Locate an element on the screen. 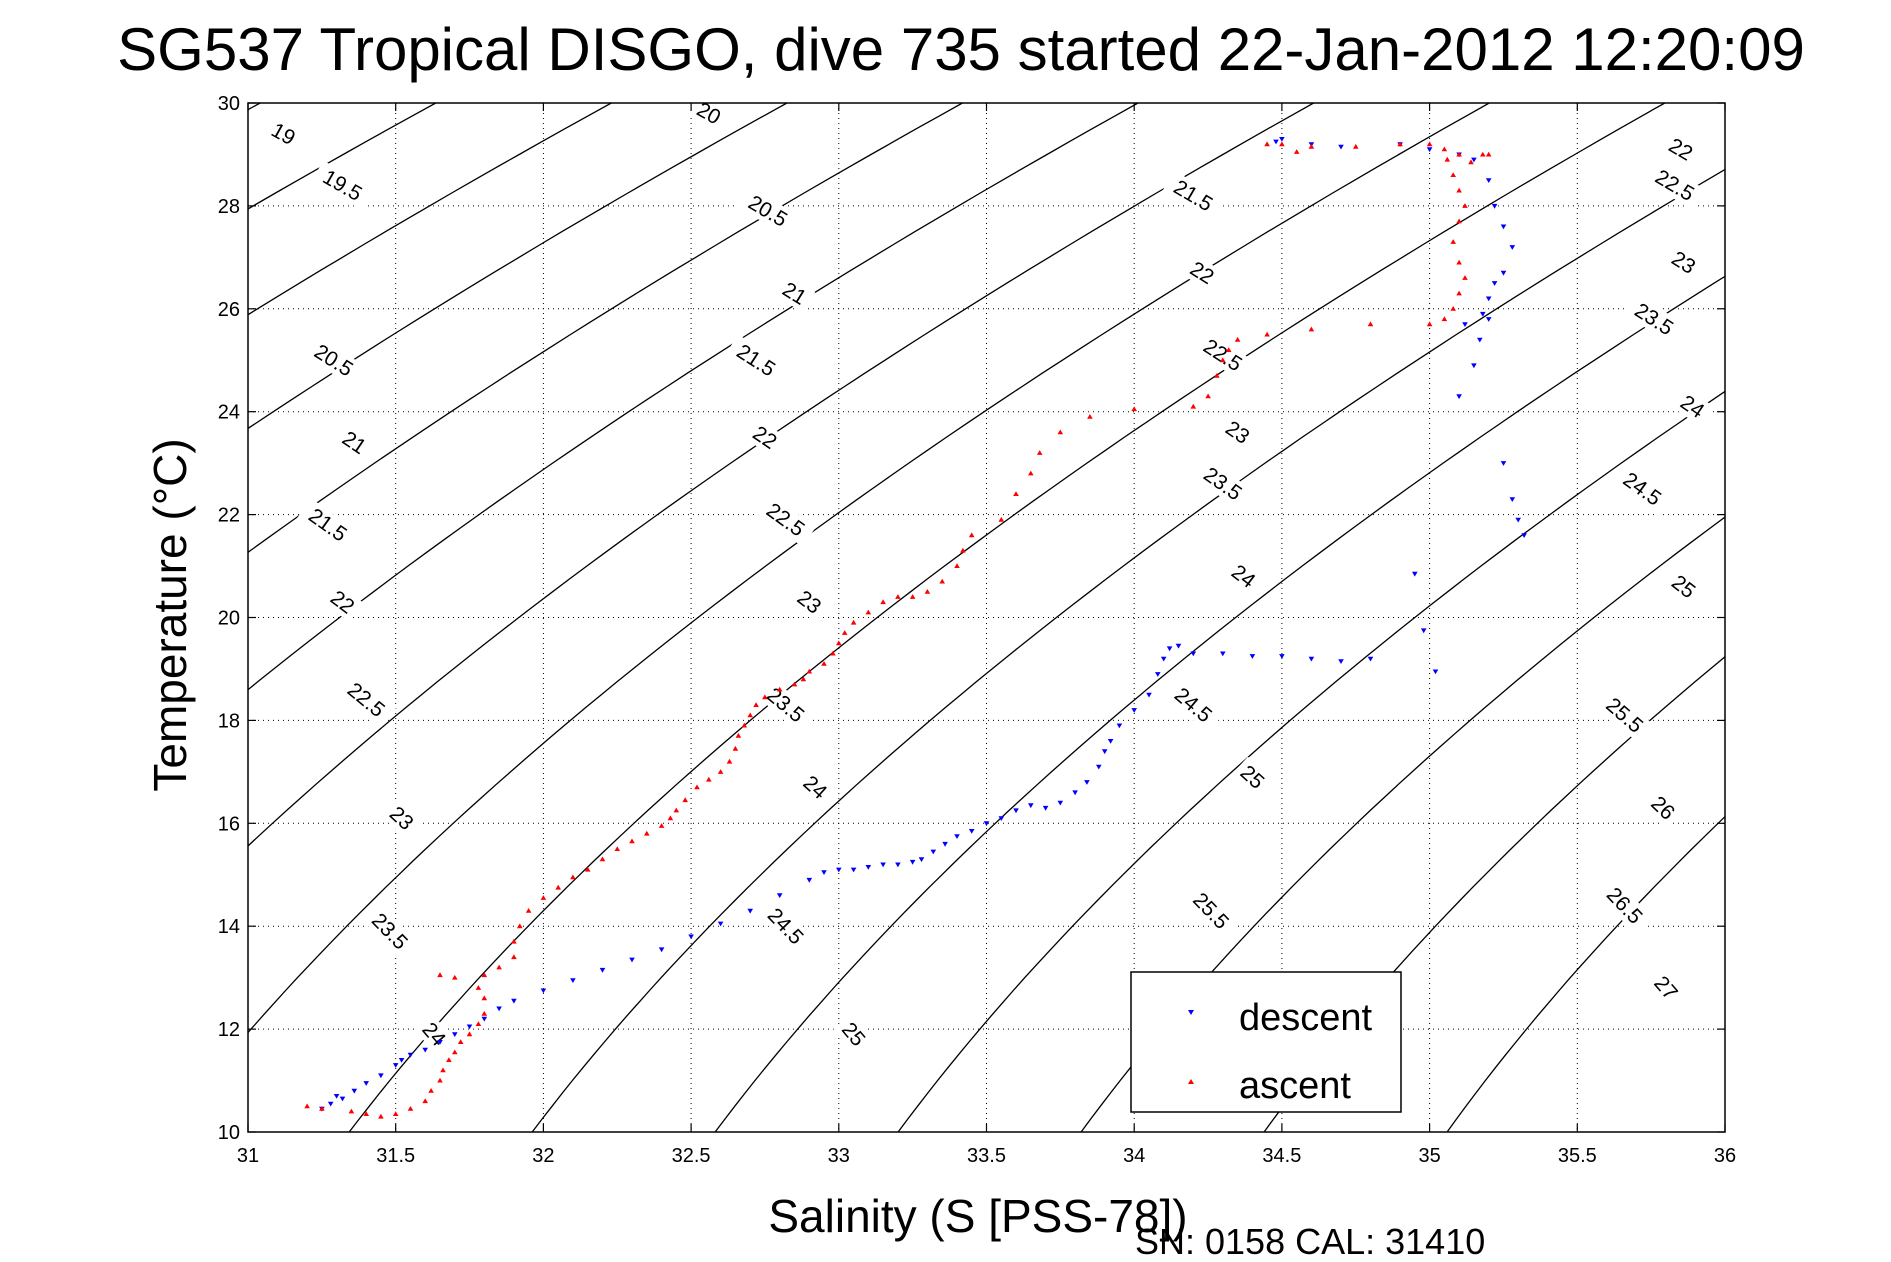  x-tick-label: 36 is located at coordinates (1725, 1156).